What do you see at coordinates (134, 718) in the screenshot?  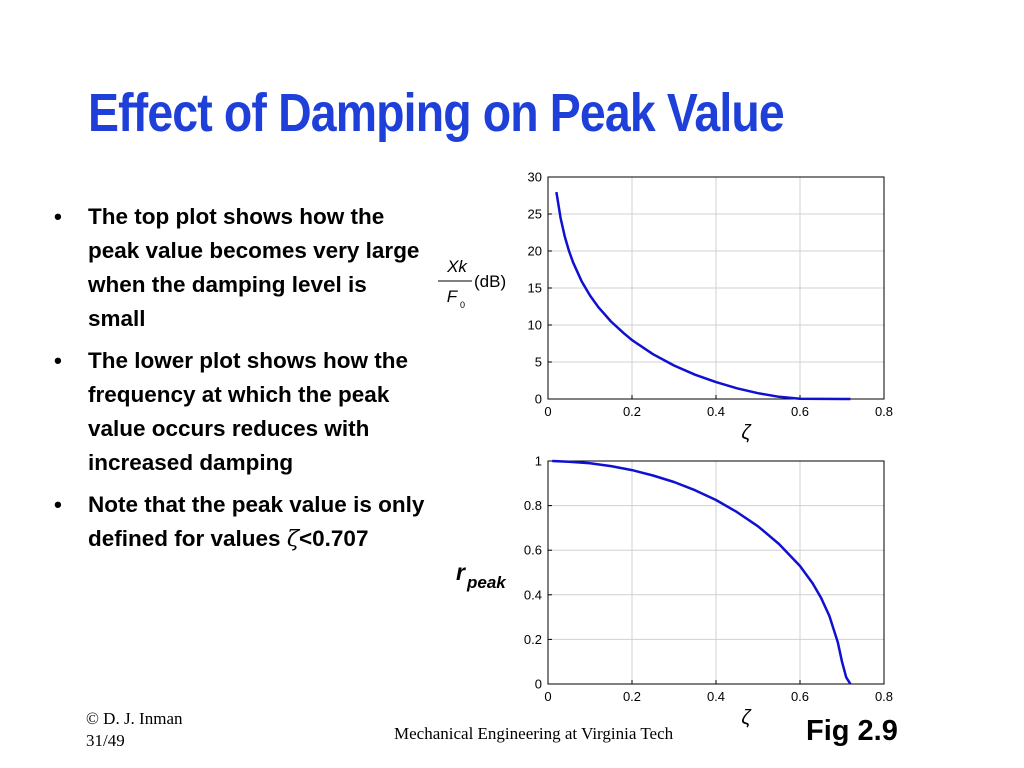 I see `copyright-text: © D. J. Inman` at bounding box center [134, 718].